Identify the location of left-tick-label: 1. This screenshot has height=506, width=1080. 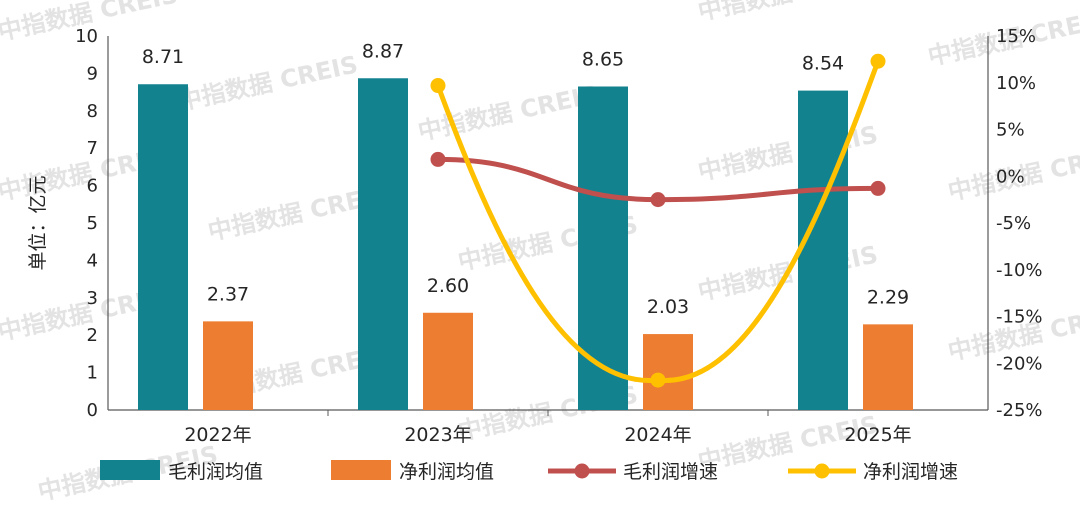
(92, 373).